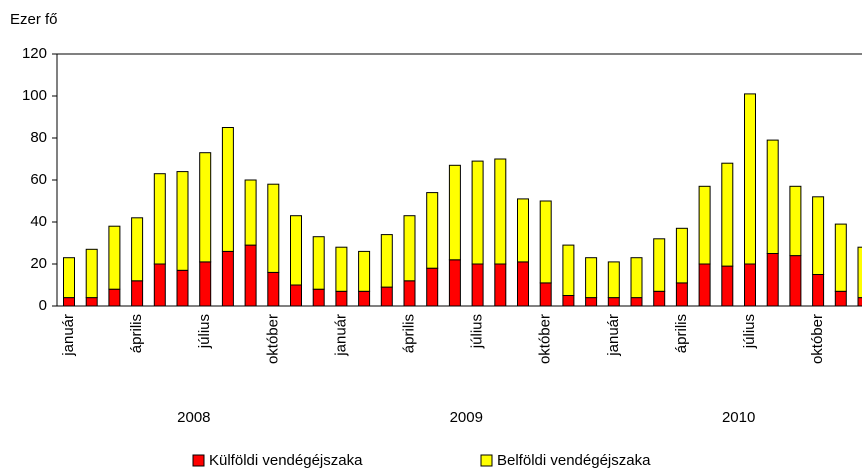  What do you see at coordinates (286, 460) in the screenshot?
I see `legend-label: Külföldi vendégéjszaka` at bounding box center [286, 460].